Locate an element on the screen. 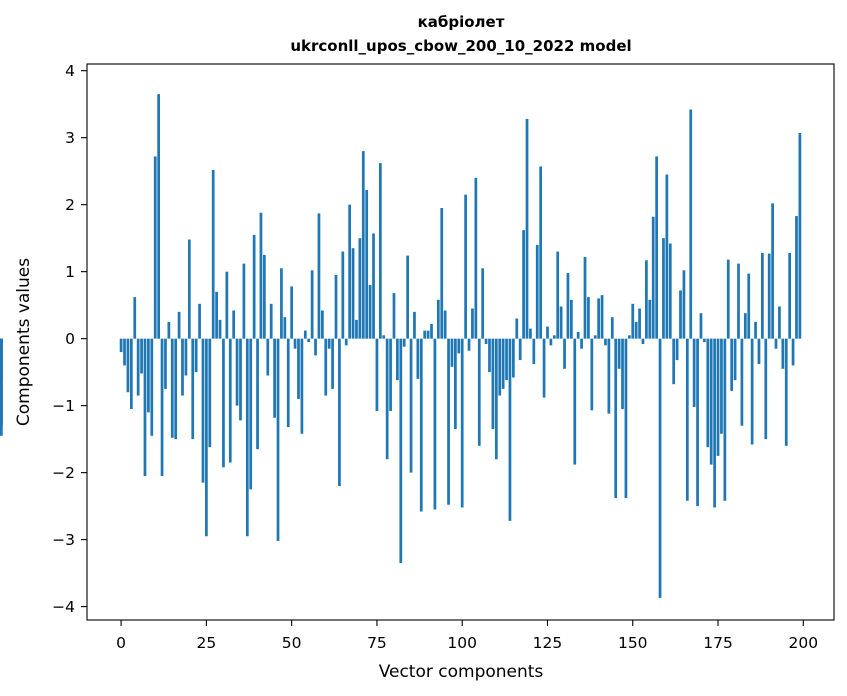  chart-subtitle: ukrconll_upos_cbow_200_10_2022 model is located at coordinates (460, 46).